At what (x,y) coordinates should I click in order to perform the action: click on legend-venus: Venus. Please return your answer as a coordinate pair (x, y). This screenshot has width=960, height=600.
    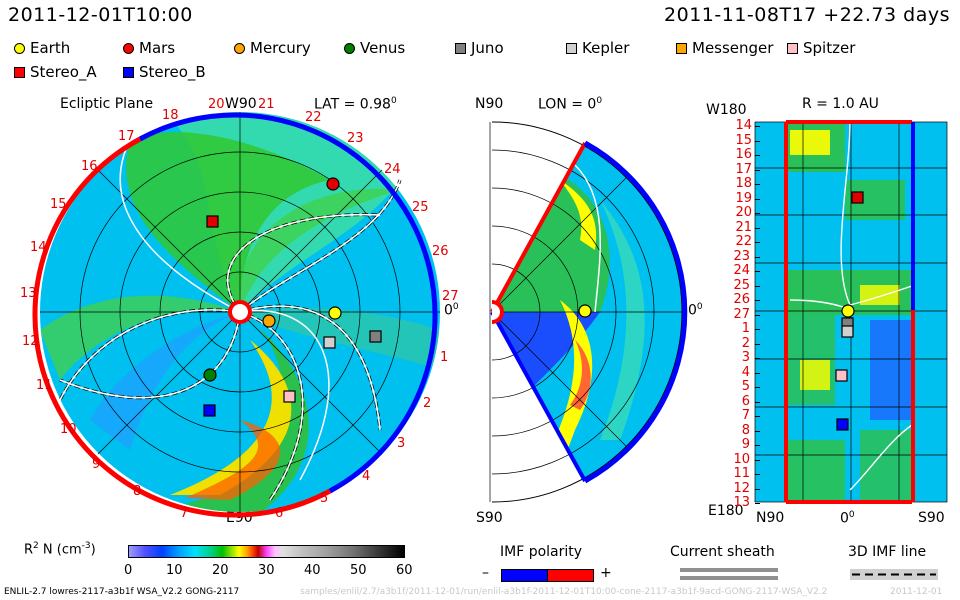
    Looking at the image, I should click on (374, 48).